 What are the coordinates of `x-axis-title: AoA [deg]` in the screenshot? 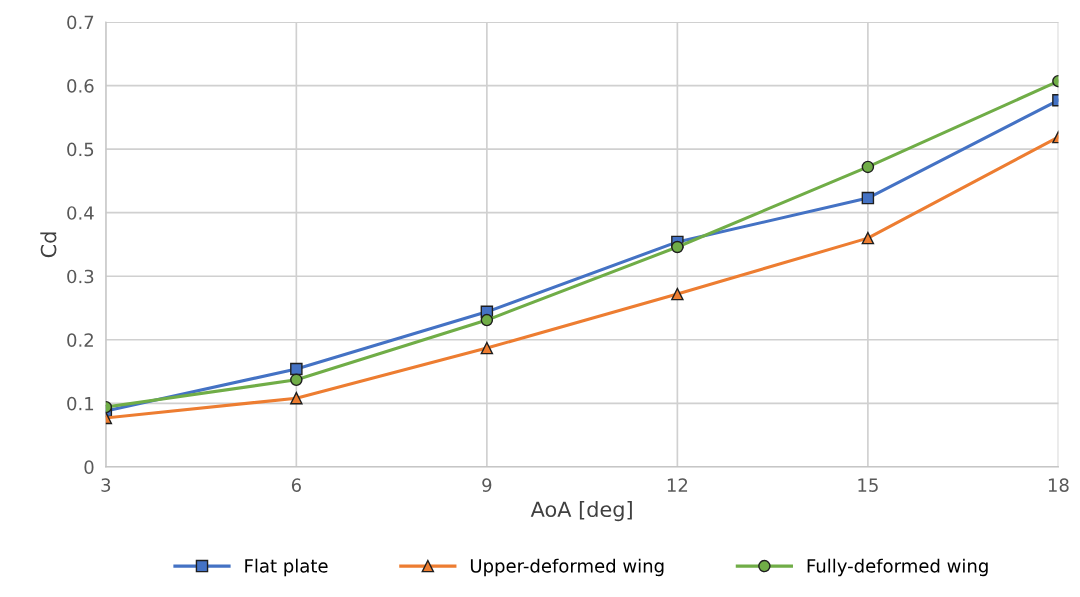 It's located at (581, 511).